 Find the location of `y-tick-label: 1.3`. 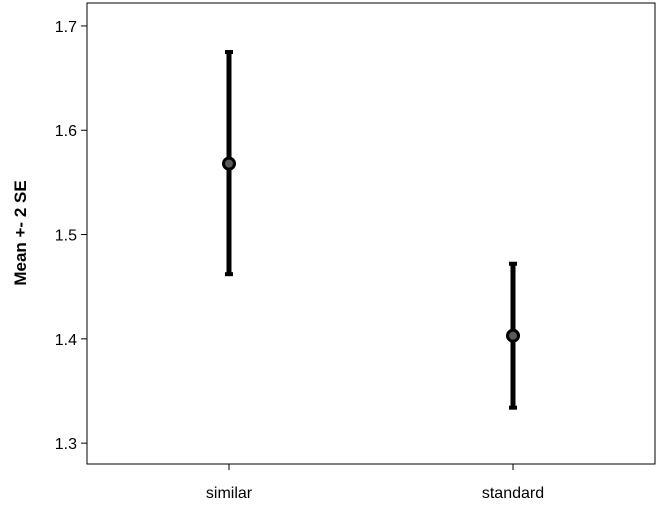

y-tick-label: 1.3 is located at coordinates (66, 444).